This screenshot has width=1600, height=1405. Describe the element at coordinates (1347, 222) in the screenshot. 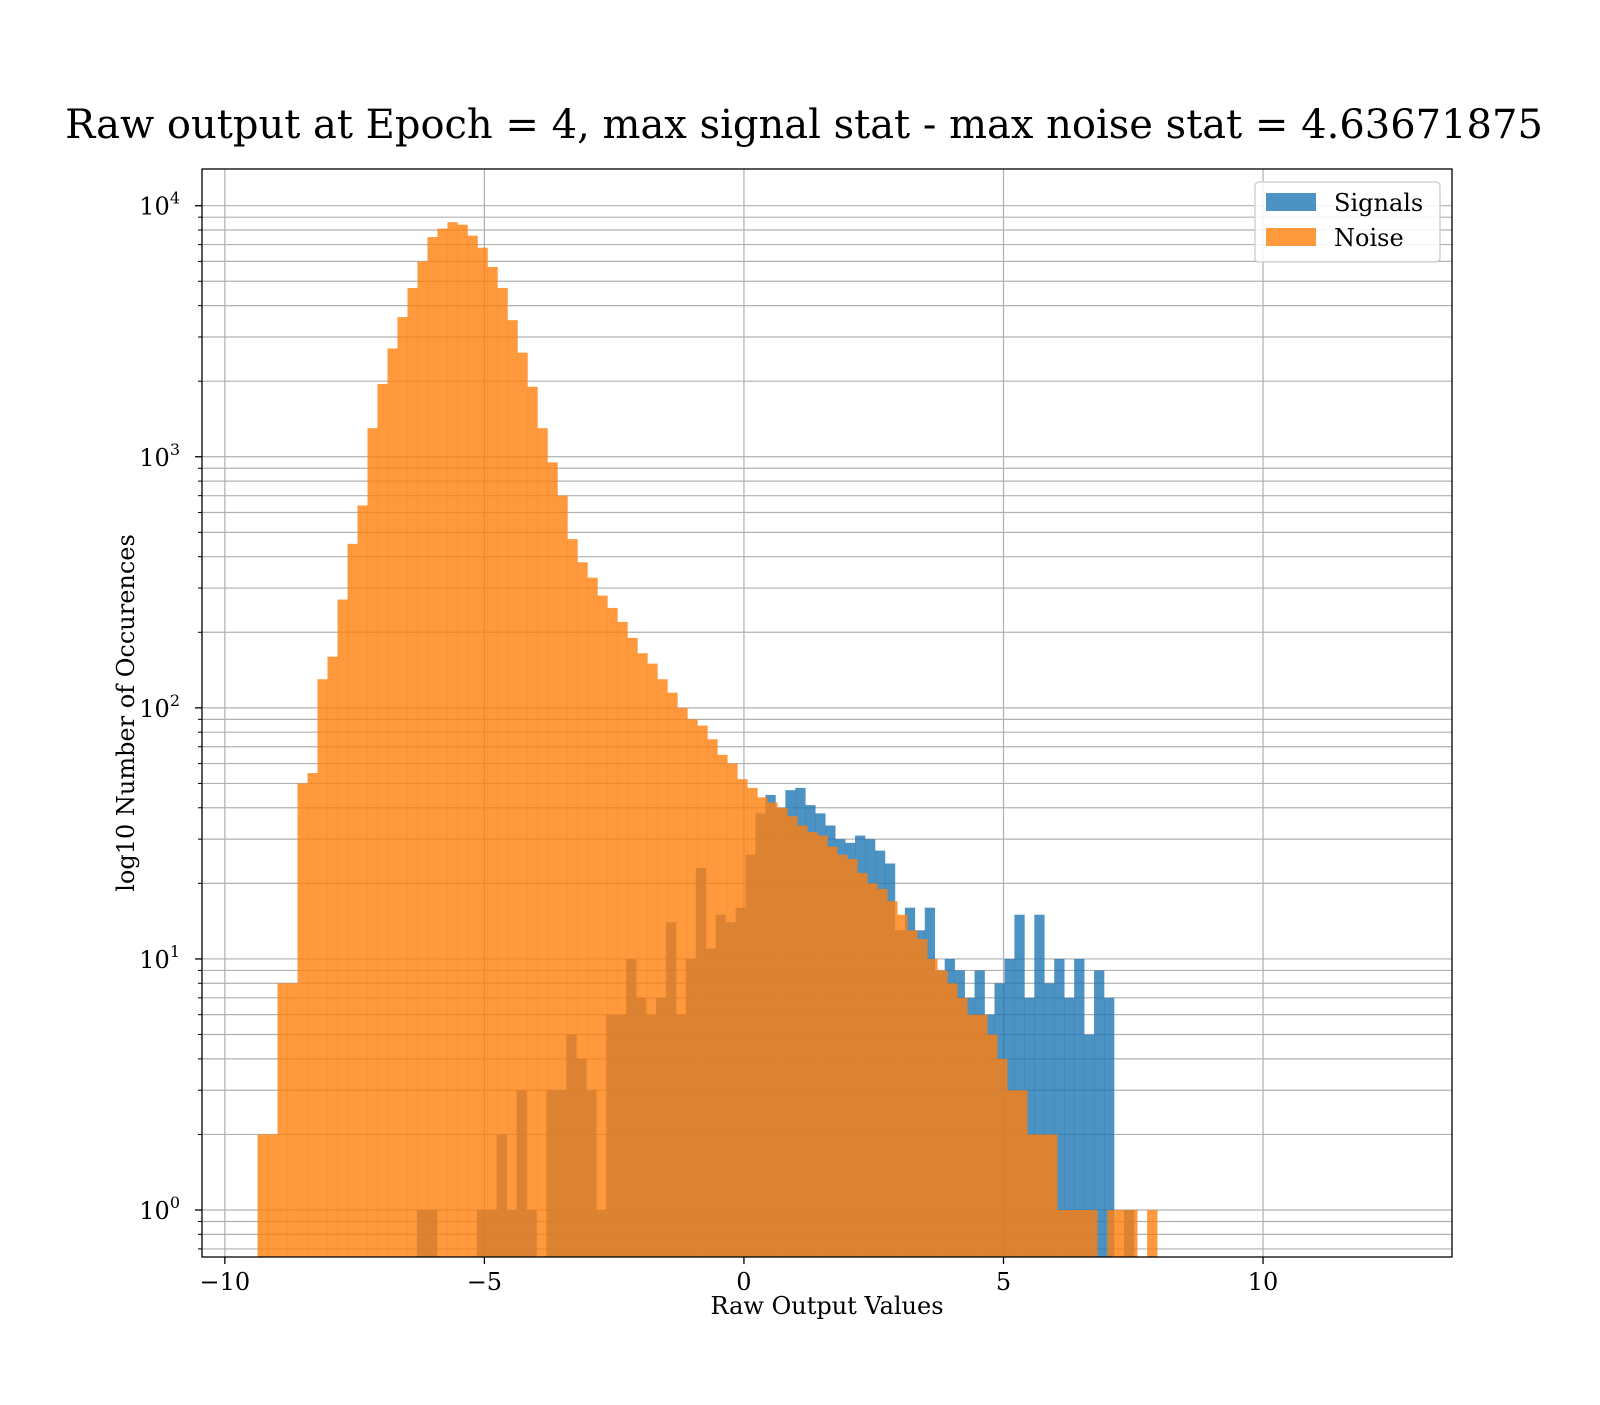

I see `legend: Signals Noise` at that location.